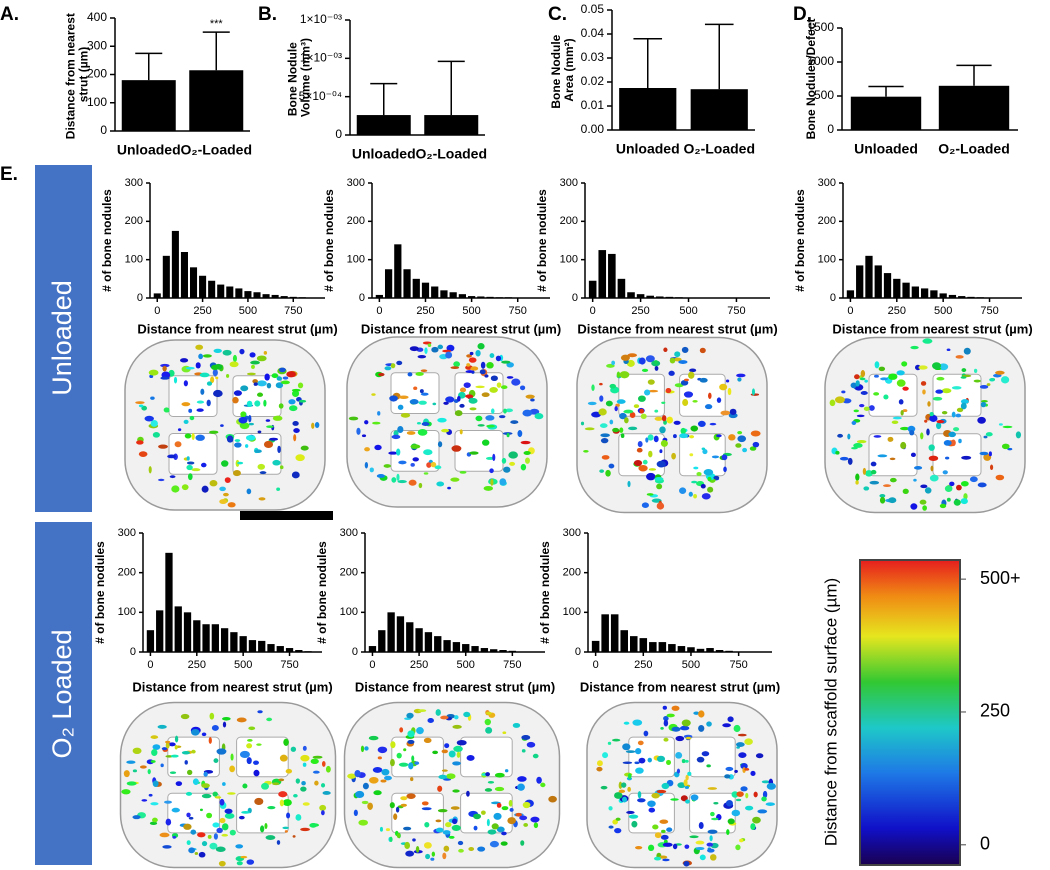 The image size is (1050, 870). I want to click on y-tick-label: 300, so click(572, 533).